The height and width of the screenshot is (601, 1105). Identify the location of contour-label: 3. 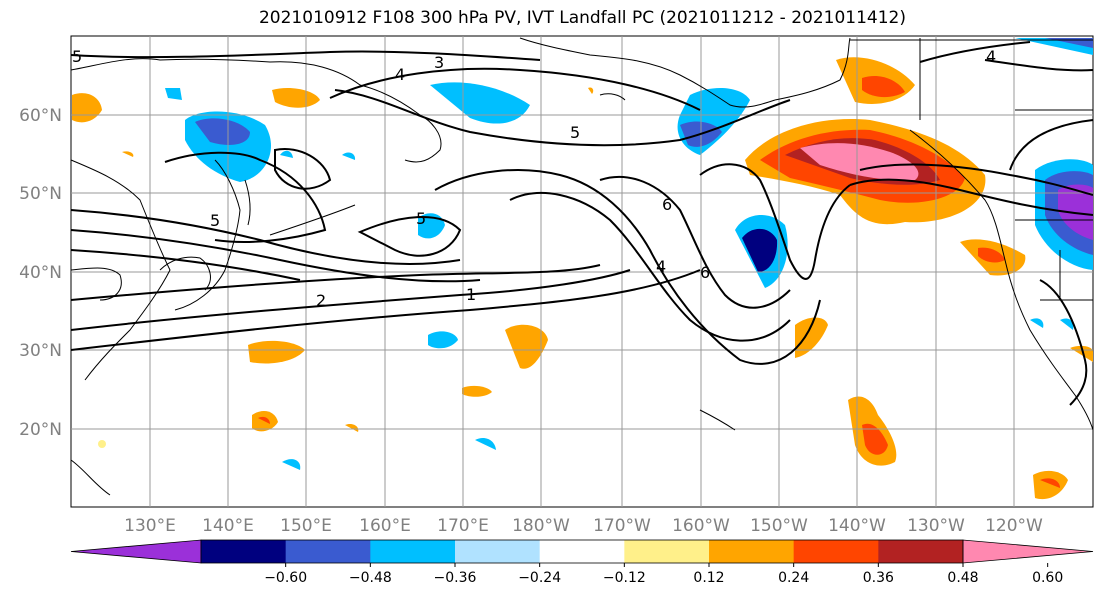
(439, 62).